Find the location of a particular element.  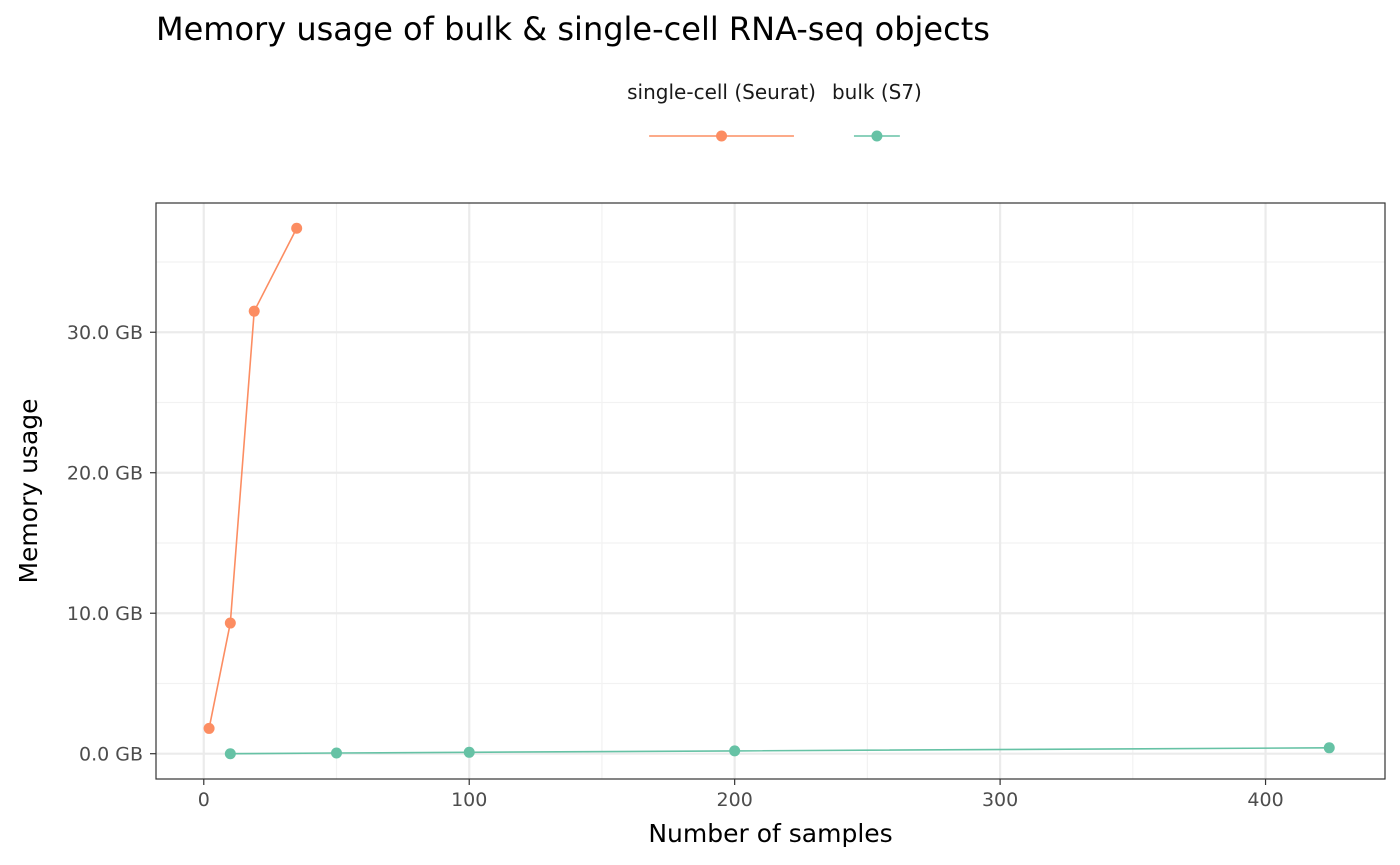

x-tick-label: 200 is located at coordinates (735, 800).